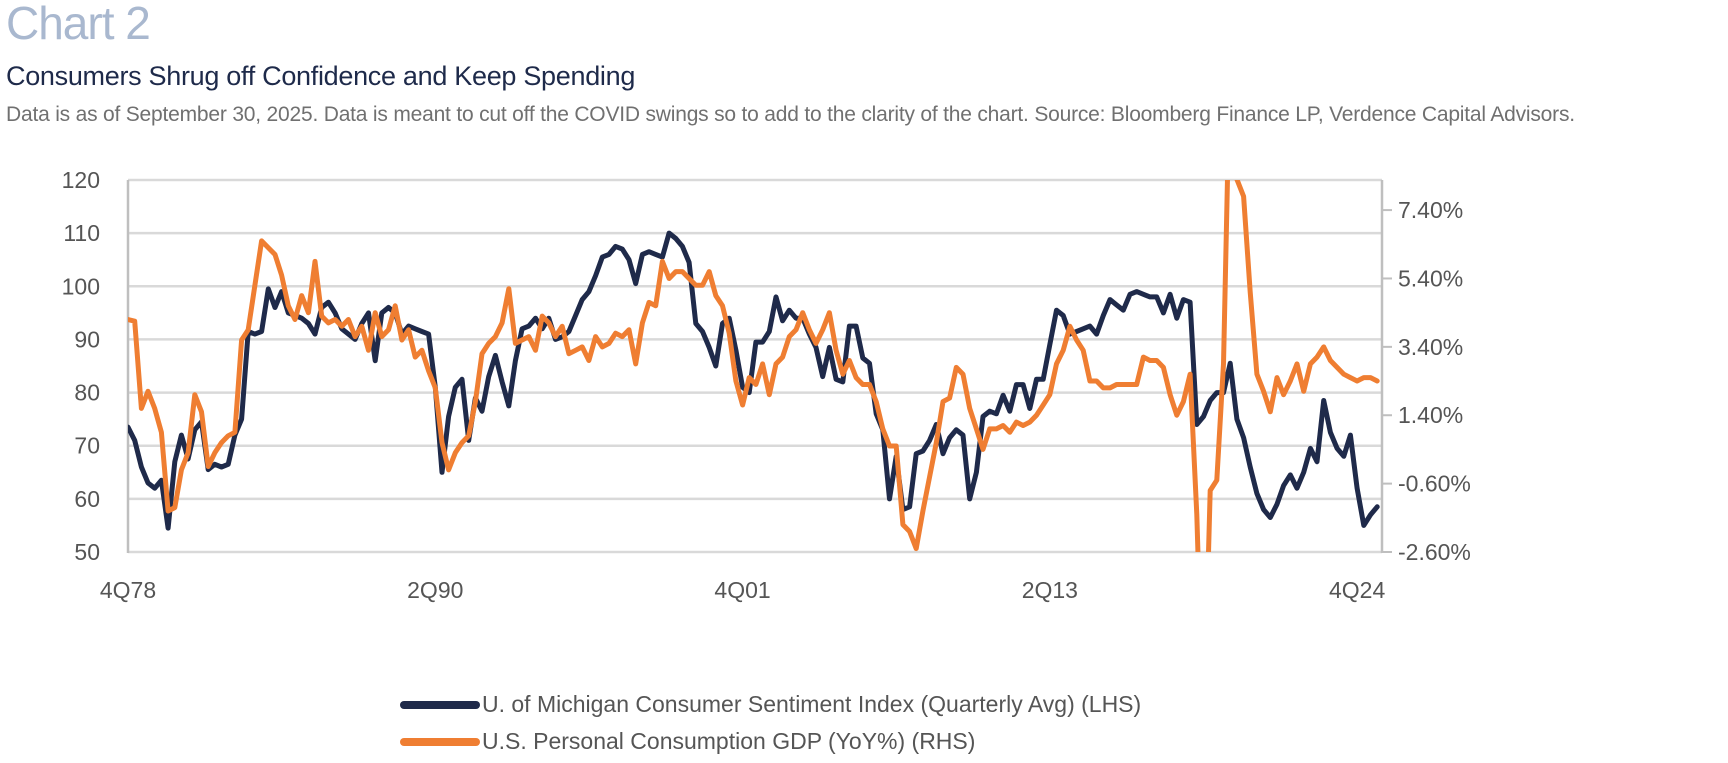 The width and height of the screenshot is (1728, 763). Describe the element at coordinates (81, 180) in the screenshot. I see `left-tick-label: 120` at that location.